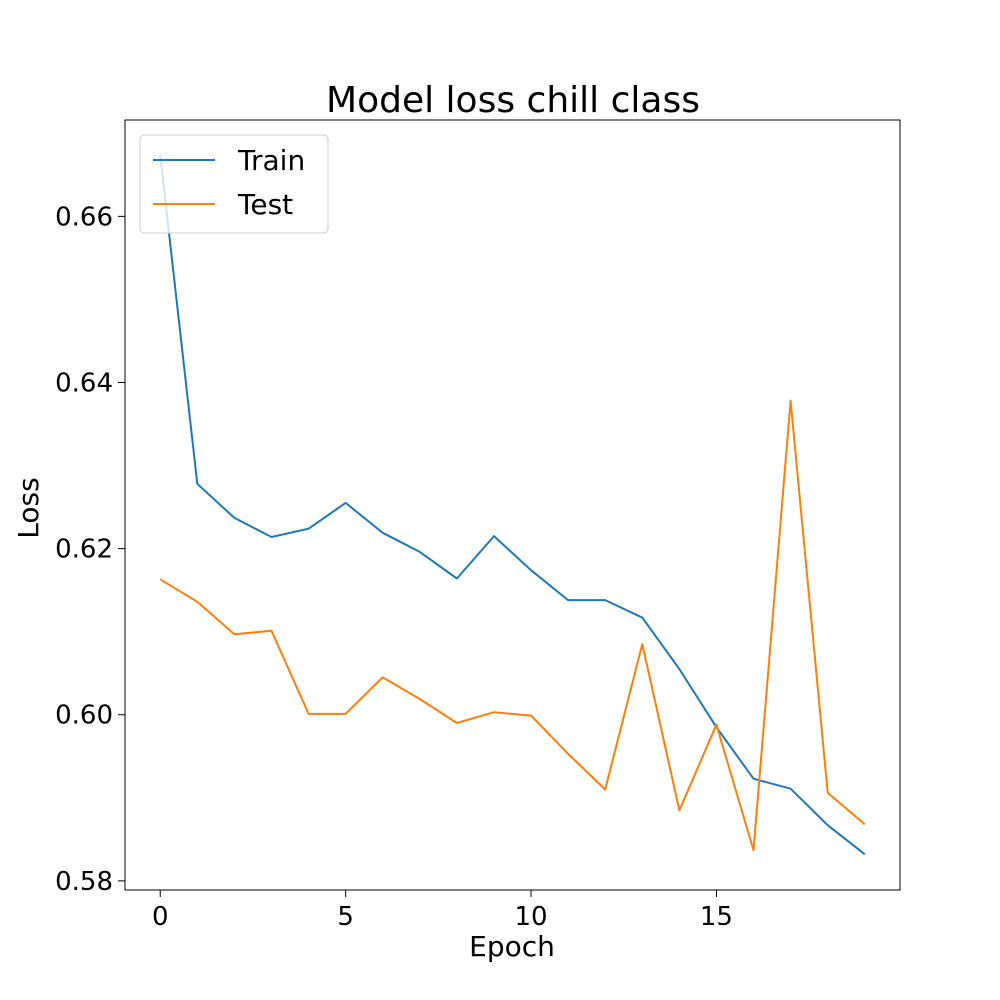 The height and width of the screenshot is (1000, 1000). Describe the element at coordinates (442, 911) in the screenshot. I see `x-axis-ticks: 0 5 10 15` at that location.